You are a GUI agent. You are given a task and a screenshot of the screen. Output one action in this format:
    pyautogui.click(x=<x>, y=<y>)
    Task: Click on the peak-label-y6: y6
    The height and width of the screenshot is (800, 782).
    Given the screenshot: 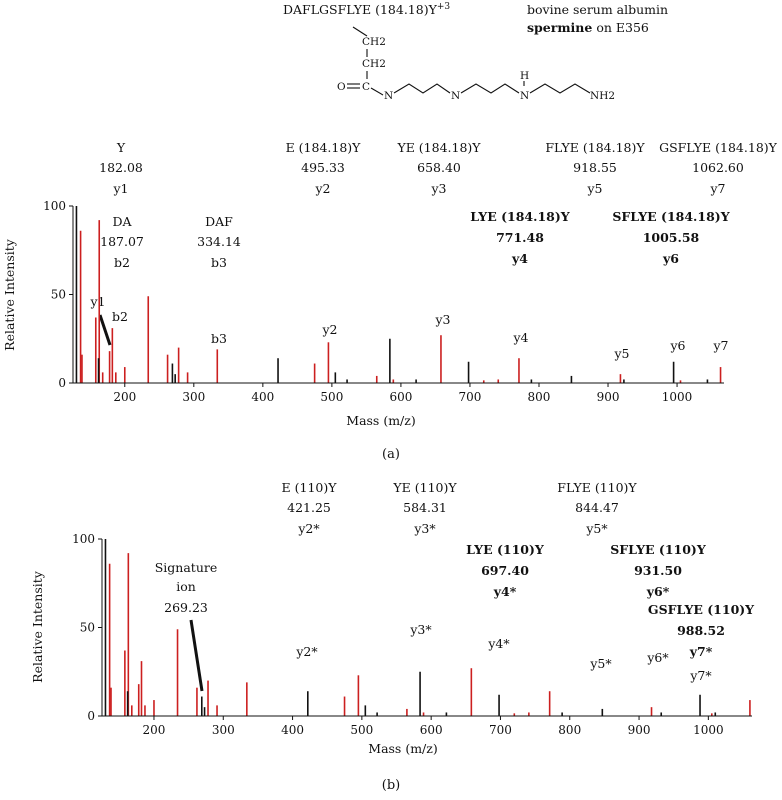 What is the action you would take?
    pyautogui.click(x=677, y=345)
    